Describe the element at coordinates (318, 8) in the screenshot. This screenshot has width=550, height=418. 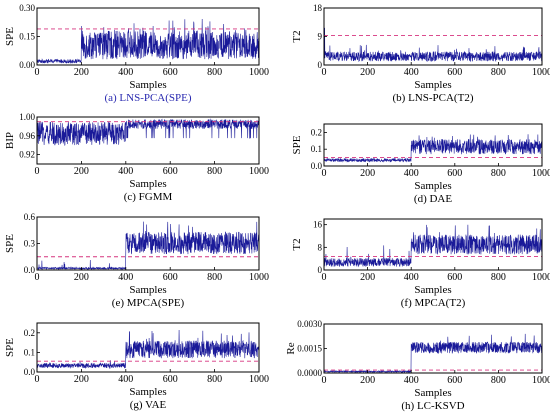
I see `y-tick-label: 18` at that location.